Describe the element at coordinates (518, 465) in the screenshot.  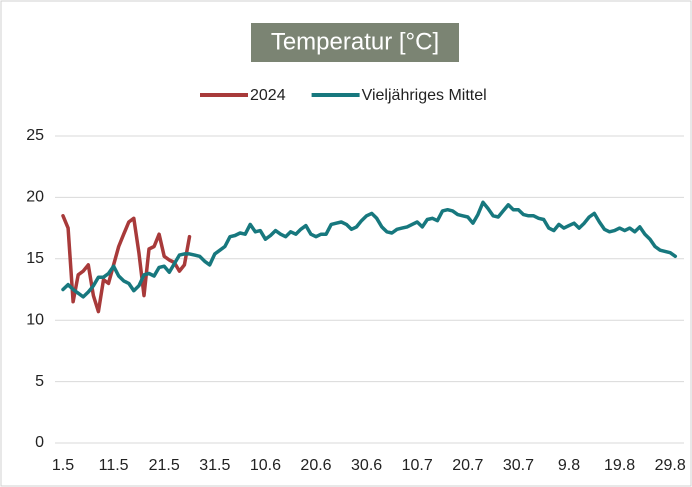
I see `x-tick-label: 30.7` at that location.